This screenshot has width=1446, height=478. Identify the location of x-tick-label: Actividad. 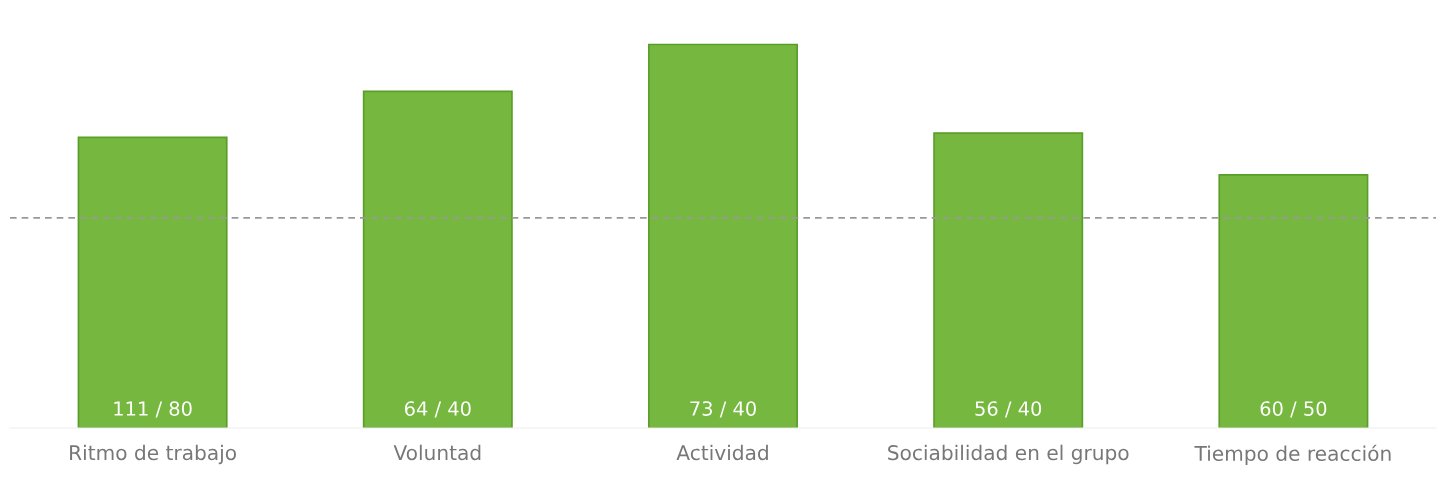
(722, 452).